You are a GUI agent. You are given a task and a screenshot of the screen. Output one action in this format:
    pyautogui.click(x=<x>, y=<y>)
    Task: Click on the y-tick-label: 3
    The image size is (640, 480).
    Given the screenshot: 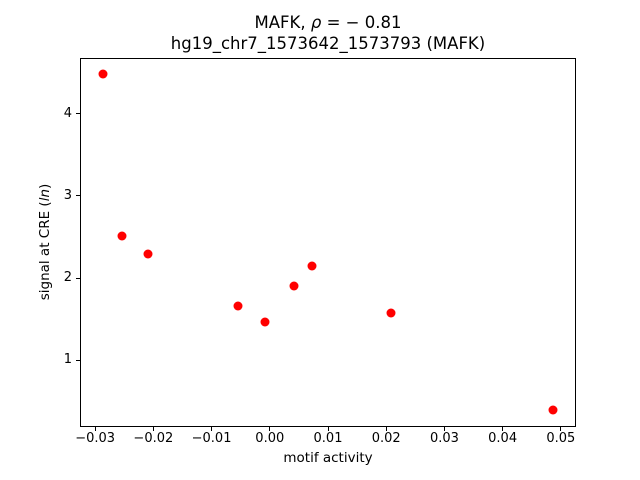 What is the action you would take?
    pyautogui.click(x=67, y=195)
    